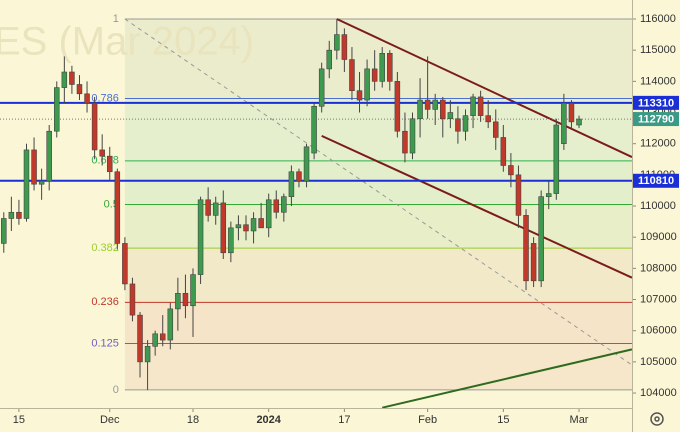 This screenshot has height=432, width=680. What do you see at coordinates (658, 299) in the screenshot?
I see `y-tick-label: 107000` at bounding box center [658, 299].